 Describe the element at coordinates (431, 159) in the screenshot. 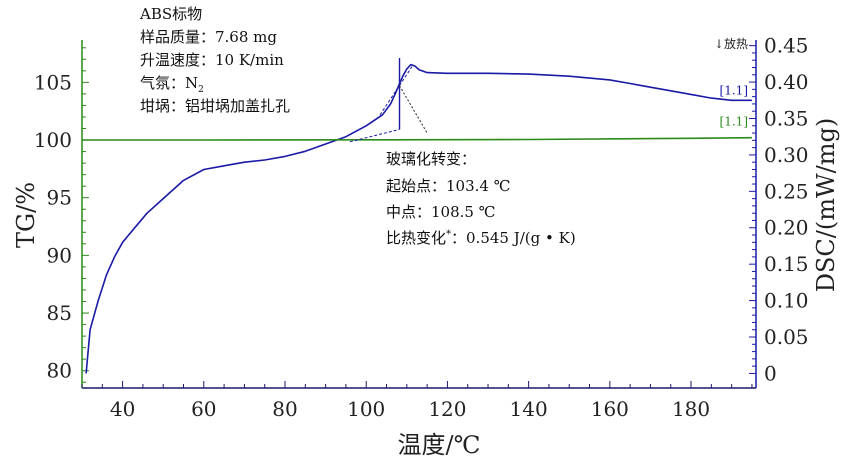

I see `gt-title: 玻璃化转变：` at that location.